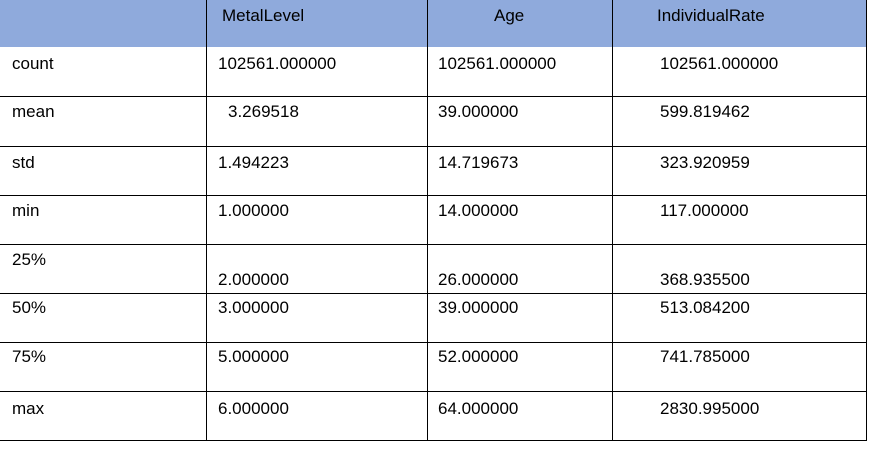 This screenshot has height=452, width=871. What do you see at coordinates (253, 279) in the screenshot?
I see `table-cell: 2.000000` at bounding box center [253, 279].